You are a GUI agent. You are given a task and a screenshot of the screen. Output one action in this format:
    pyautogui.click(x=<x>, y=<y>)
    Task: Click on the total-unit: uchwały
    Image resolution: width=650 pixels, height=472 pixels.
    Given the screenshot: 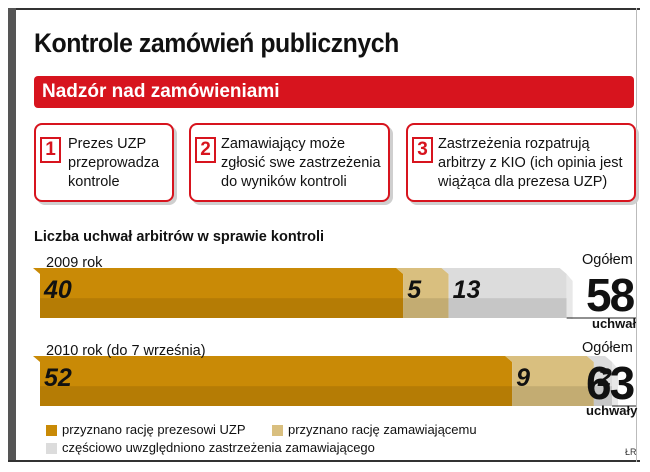 What is the action you would take?
    pyautogui.click(x=612, y=410)
    